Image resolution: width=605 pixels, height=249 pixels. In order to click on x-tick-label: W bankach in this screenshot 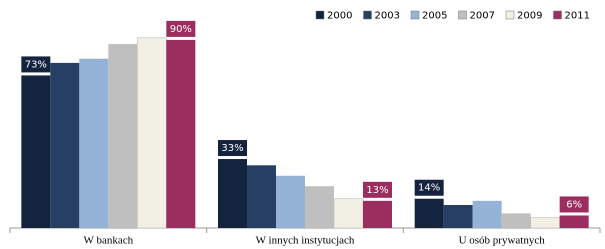, I will do `click(109, 241)`.